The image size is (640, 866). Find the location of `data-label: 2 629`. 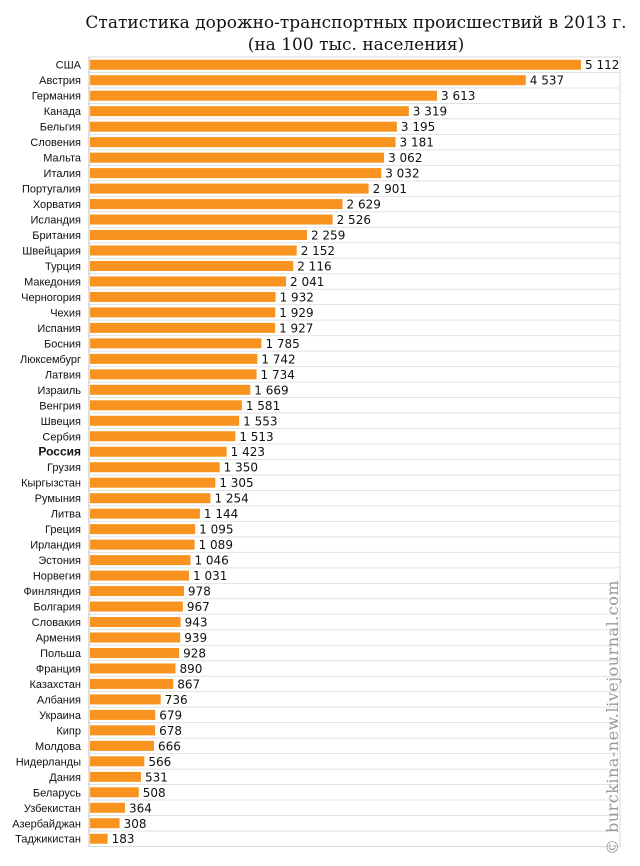

data-label: 2 629 is located at coordinates (364, 205).